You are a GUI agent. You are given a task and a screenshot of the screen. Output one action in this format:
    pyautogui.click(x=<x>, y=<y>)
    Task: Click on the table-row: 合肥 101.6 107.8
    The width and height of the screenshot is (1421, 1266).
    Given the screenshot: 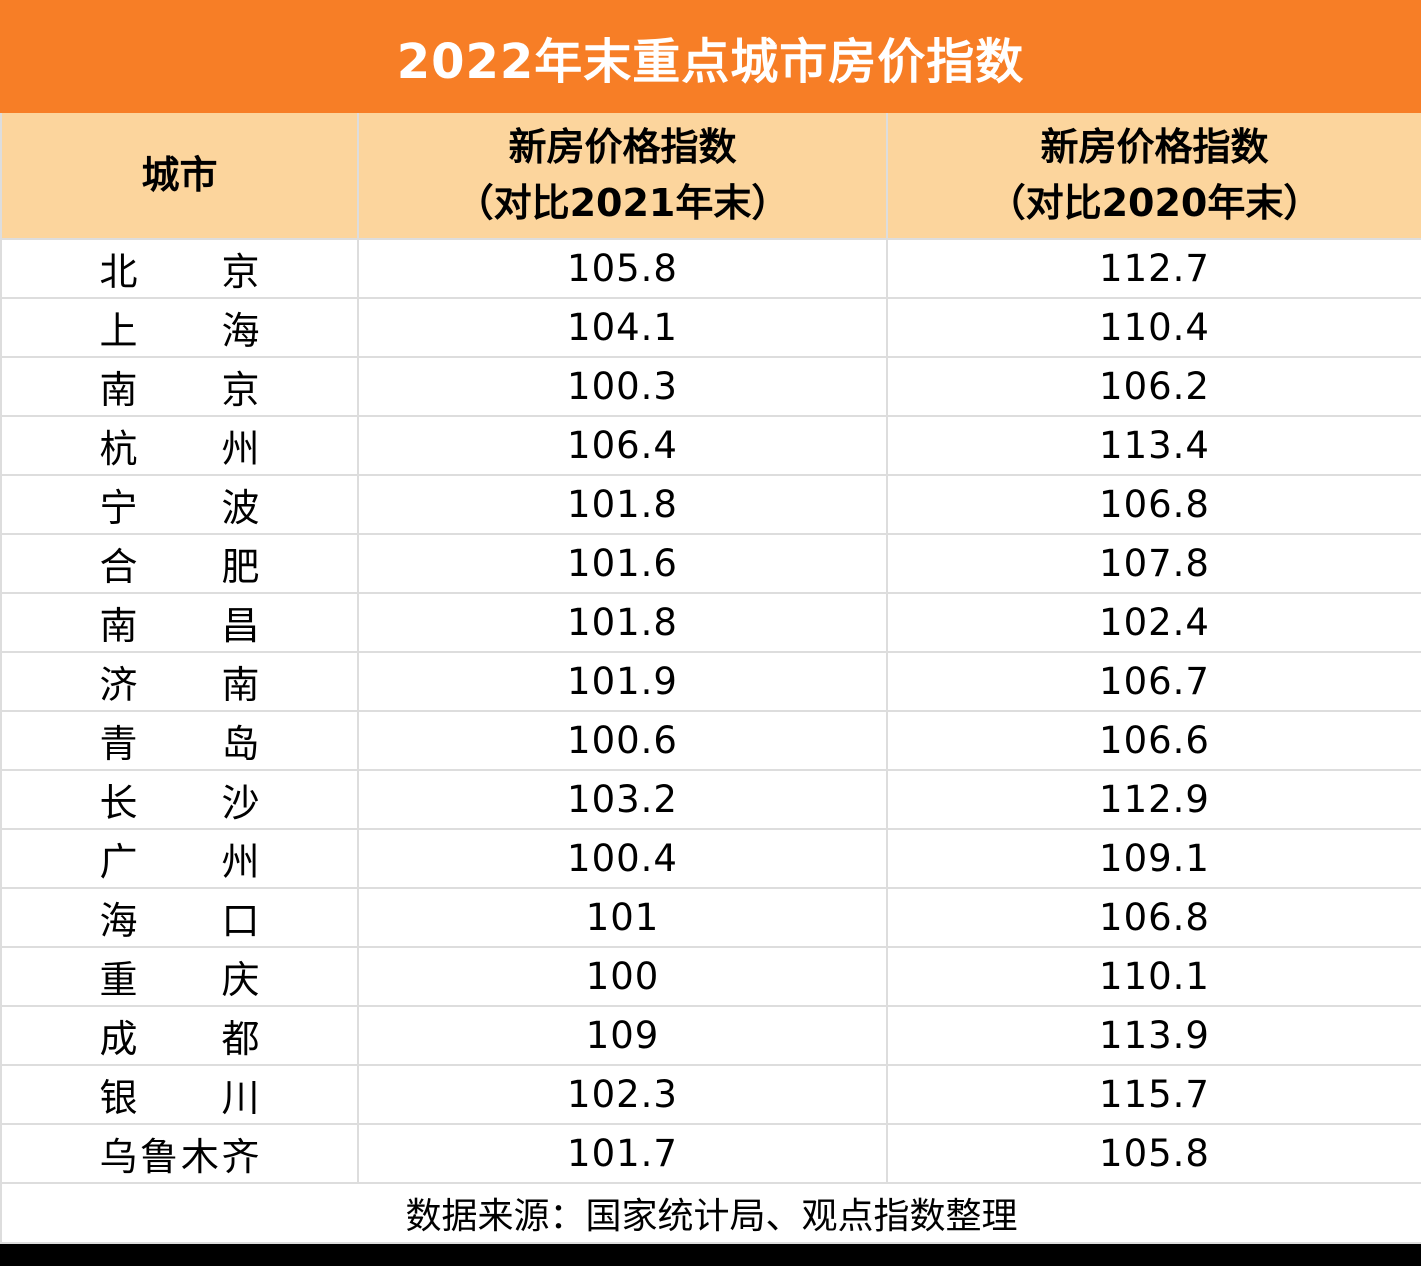 What is the action you would take?
    pyautogui.click(x=710, y=563)
    